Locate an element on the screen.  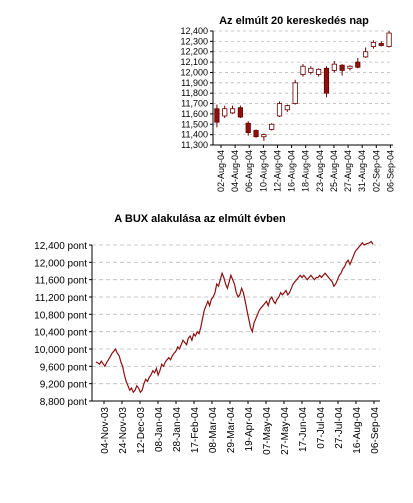
x-tick-label: 17-Feb-04 is located at coordinates (195, 430).